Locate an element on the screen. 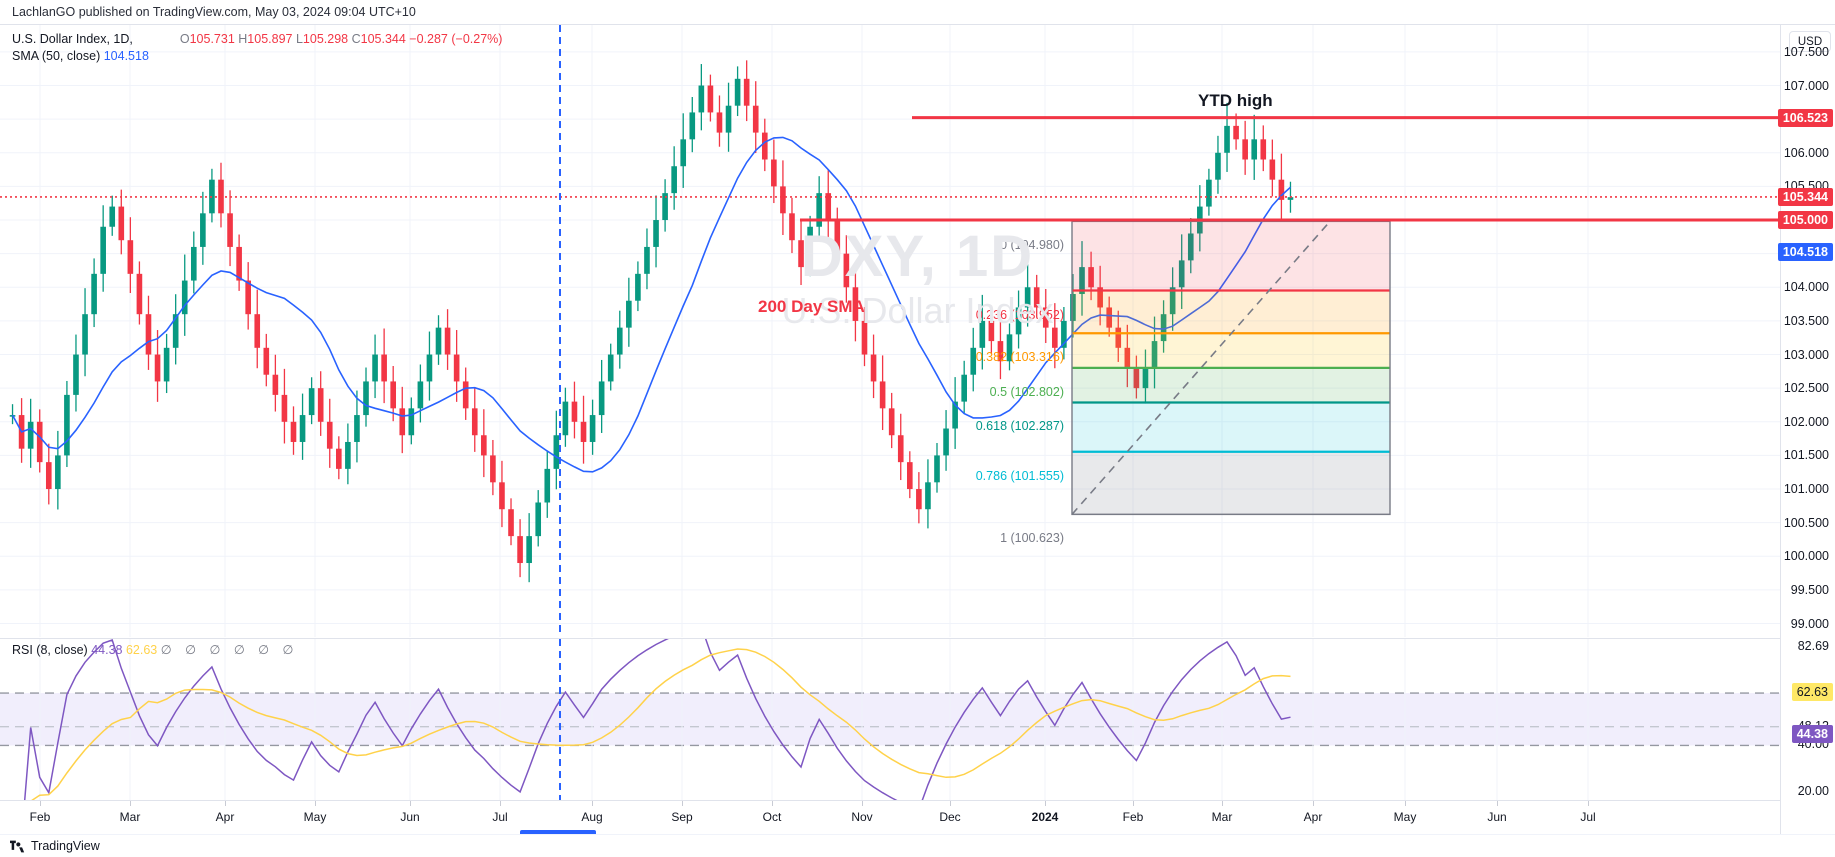 The width and height of the screenshot is (1835, 857). fib-label-0.382: 0.382 (103.316) is located at coordinates (1019, 357).